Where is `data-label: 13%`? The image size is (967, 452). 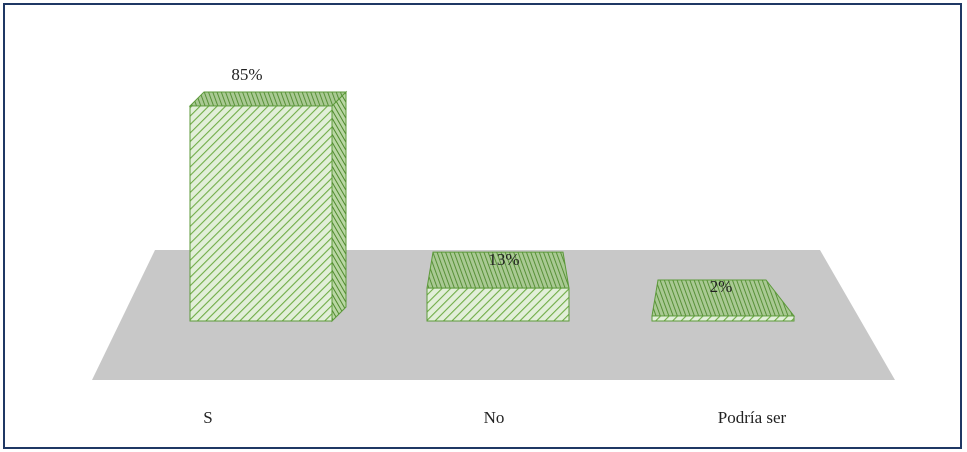
data-label: 13% is located at coordinates (503, 259).